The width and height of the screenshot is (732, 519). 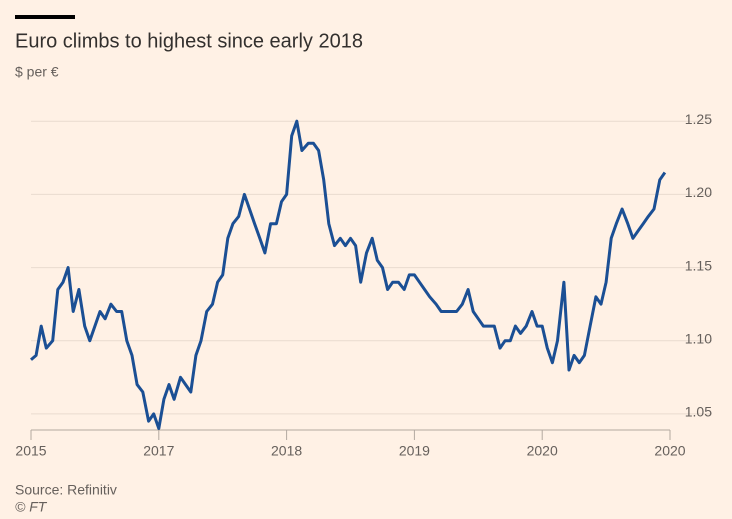 I want to click on x-tick-label: 2018, so click(x=286, y=451).